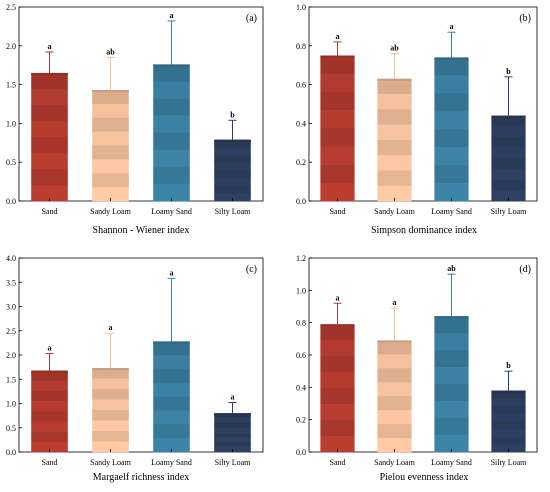 The image size is (550, 492). Describe the element at coordinates (50, 462) in the screenshot. I see `x-tick-label: Sand` at that location.